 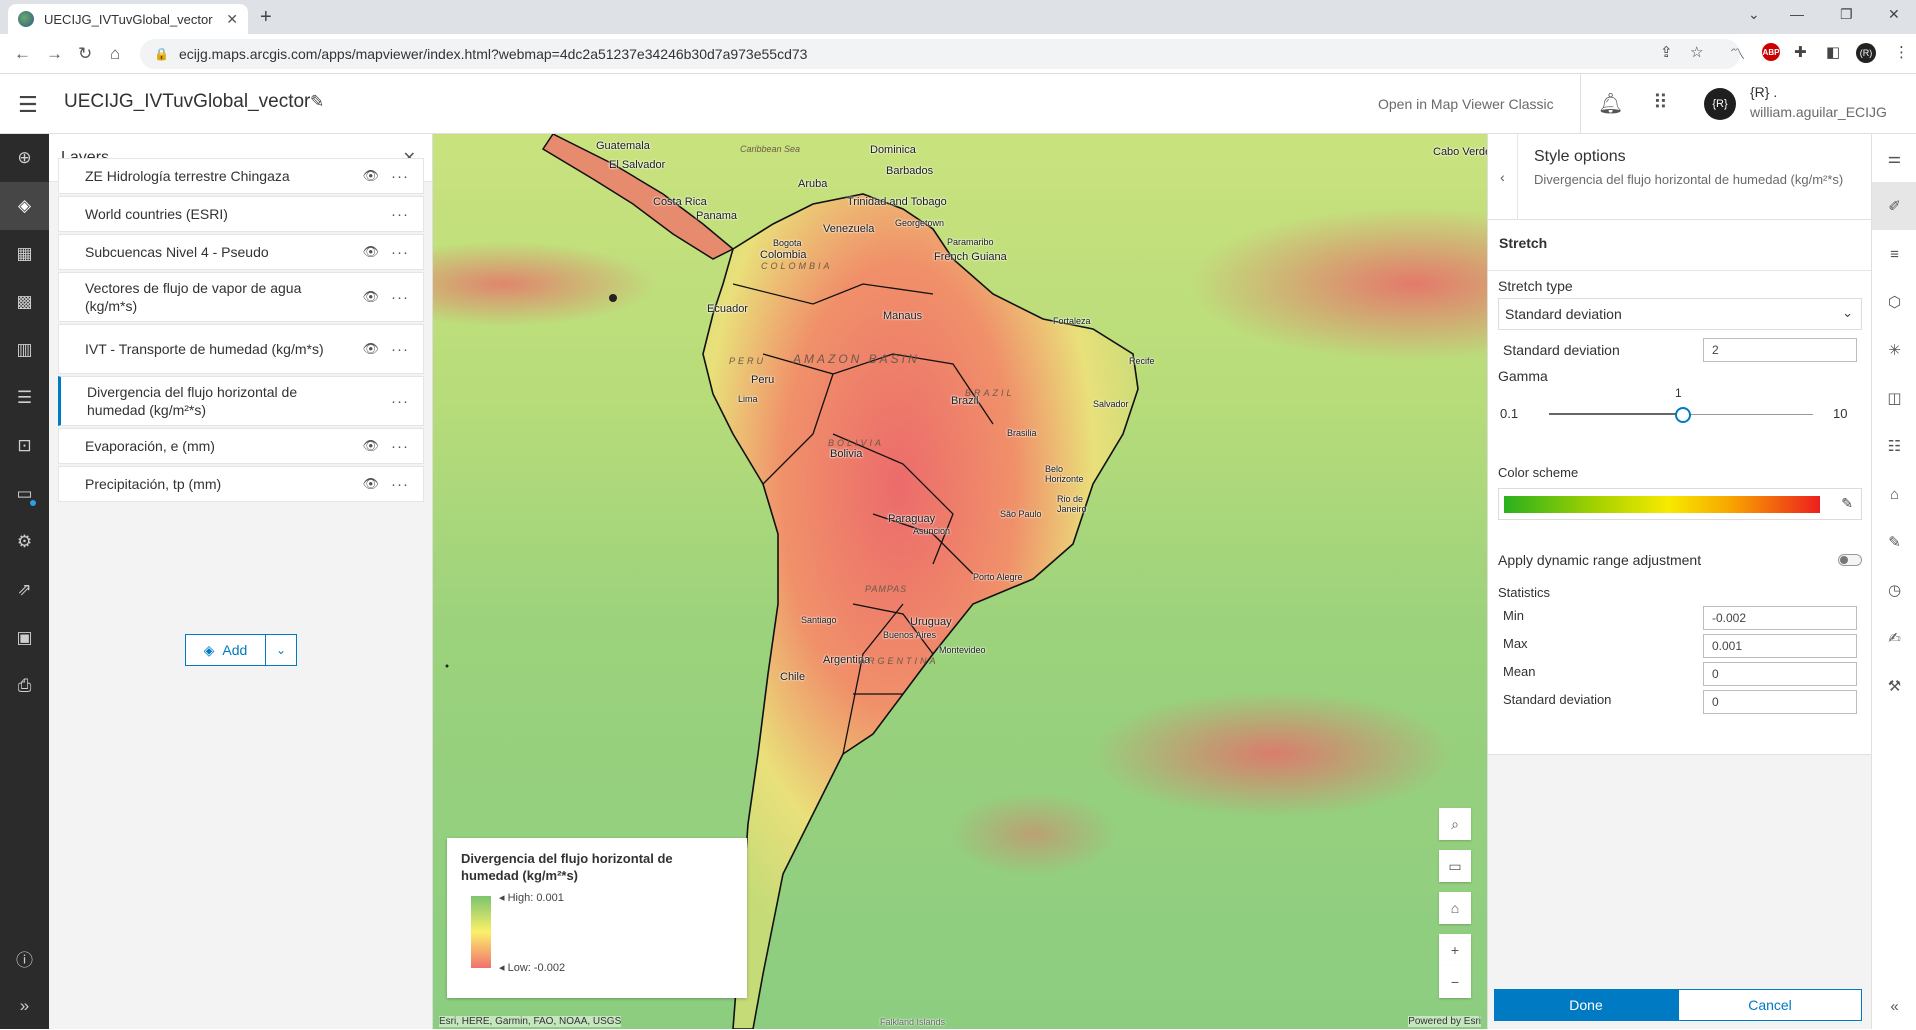 What do you see at coordinates (24, 253) in the screenshot?
I see `tables-icon: ▦` at bounding box center [24, 253].